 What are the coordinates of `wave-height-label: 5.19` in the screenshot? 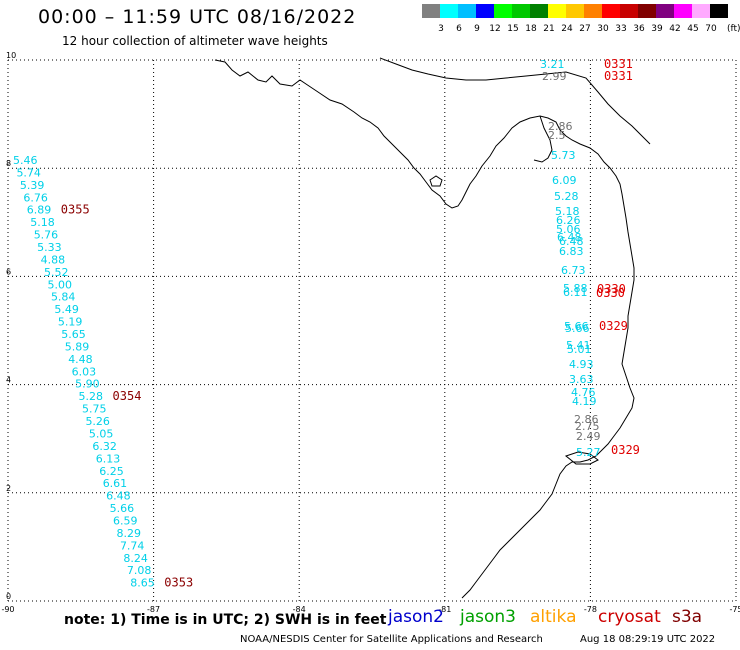 It's located at (70, 322).